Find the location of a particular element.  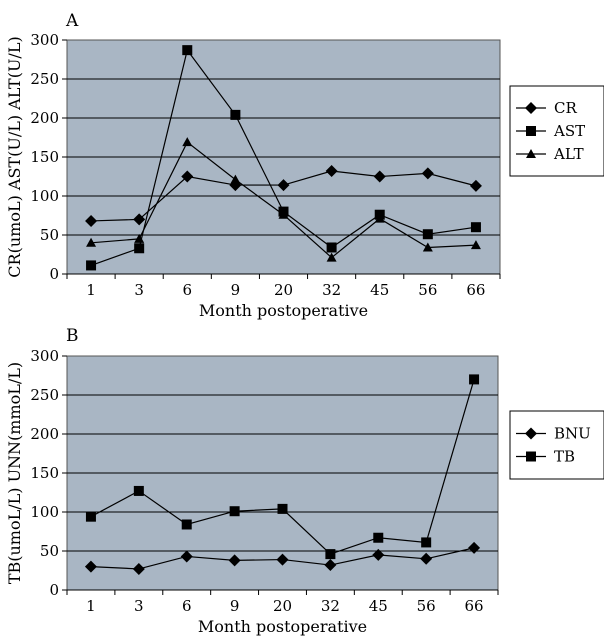

legend: CR AST ALT is located at coordinates (556, 131).